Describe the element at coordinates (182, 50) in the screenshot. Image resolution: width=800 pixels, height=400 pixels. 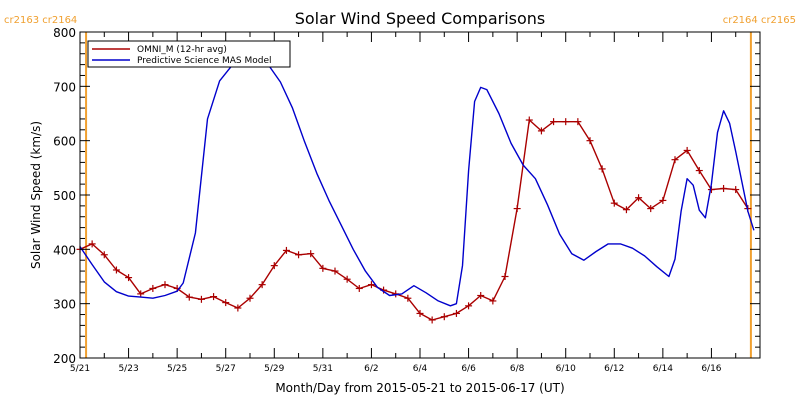
I see `legend-entry-omni: OMNI_M (12-hr avg)` at that location.